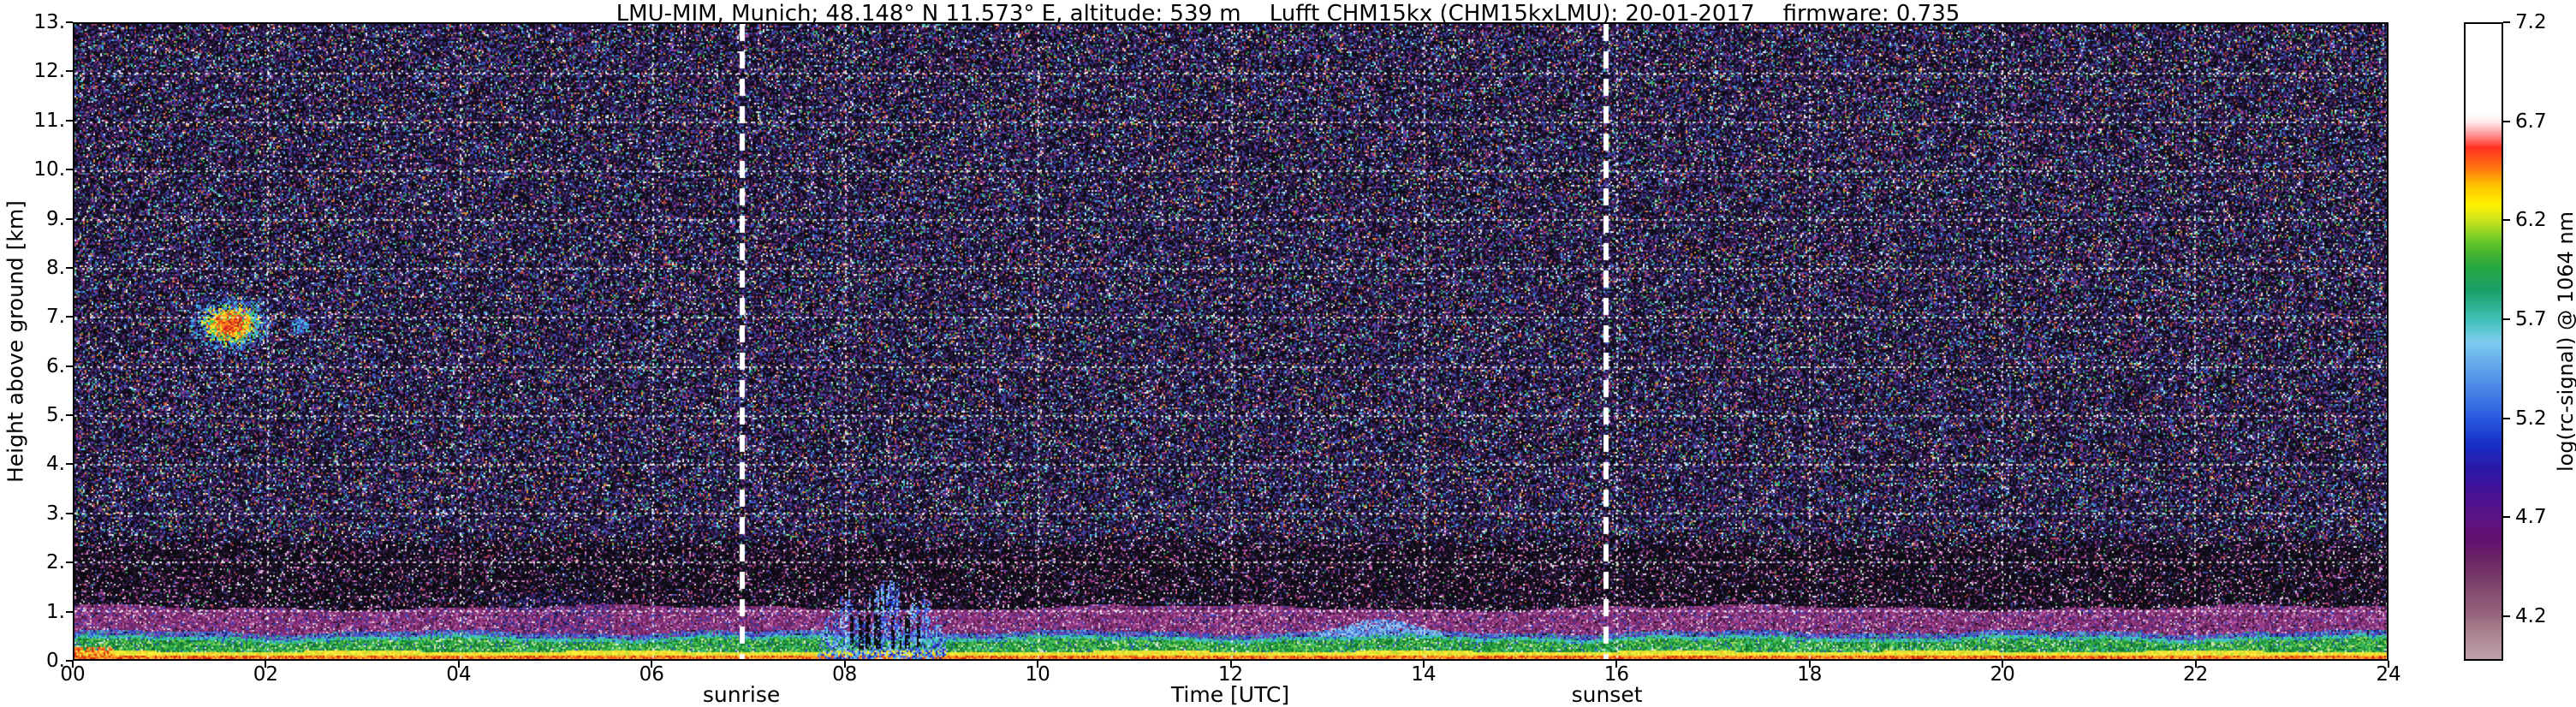 The width and height of the screenshot is (2576, 707). Describe the element at coordinates (56, 218) in the screenshot. I see `y-tick-label: 9.` at that location.